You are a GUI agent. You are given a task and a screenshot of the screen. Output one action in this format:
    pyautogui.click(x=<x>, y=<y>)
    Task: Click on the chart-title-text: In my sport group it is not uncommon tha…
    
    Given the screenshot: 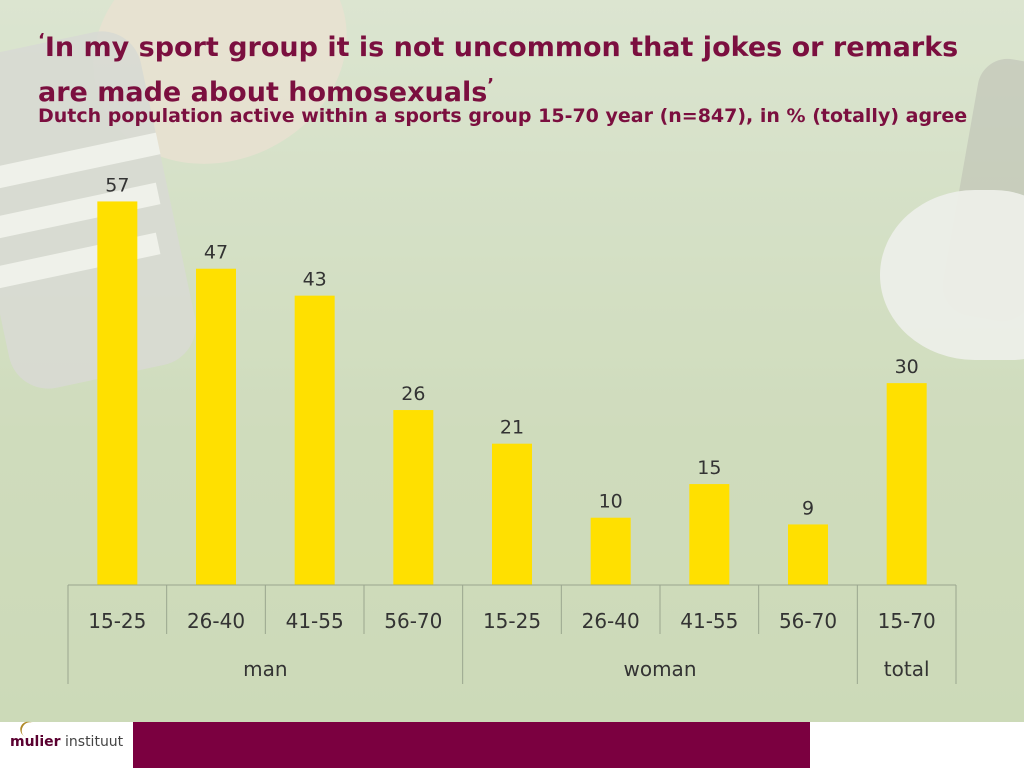 What is the action you would take?
    pyautogui.click(x=498, y=70)
    